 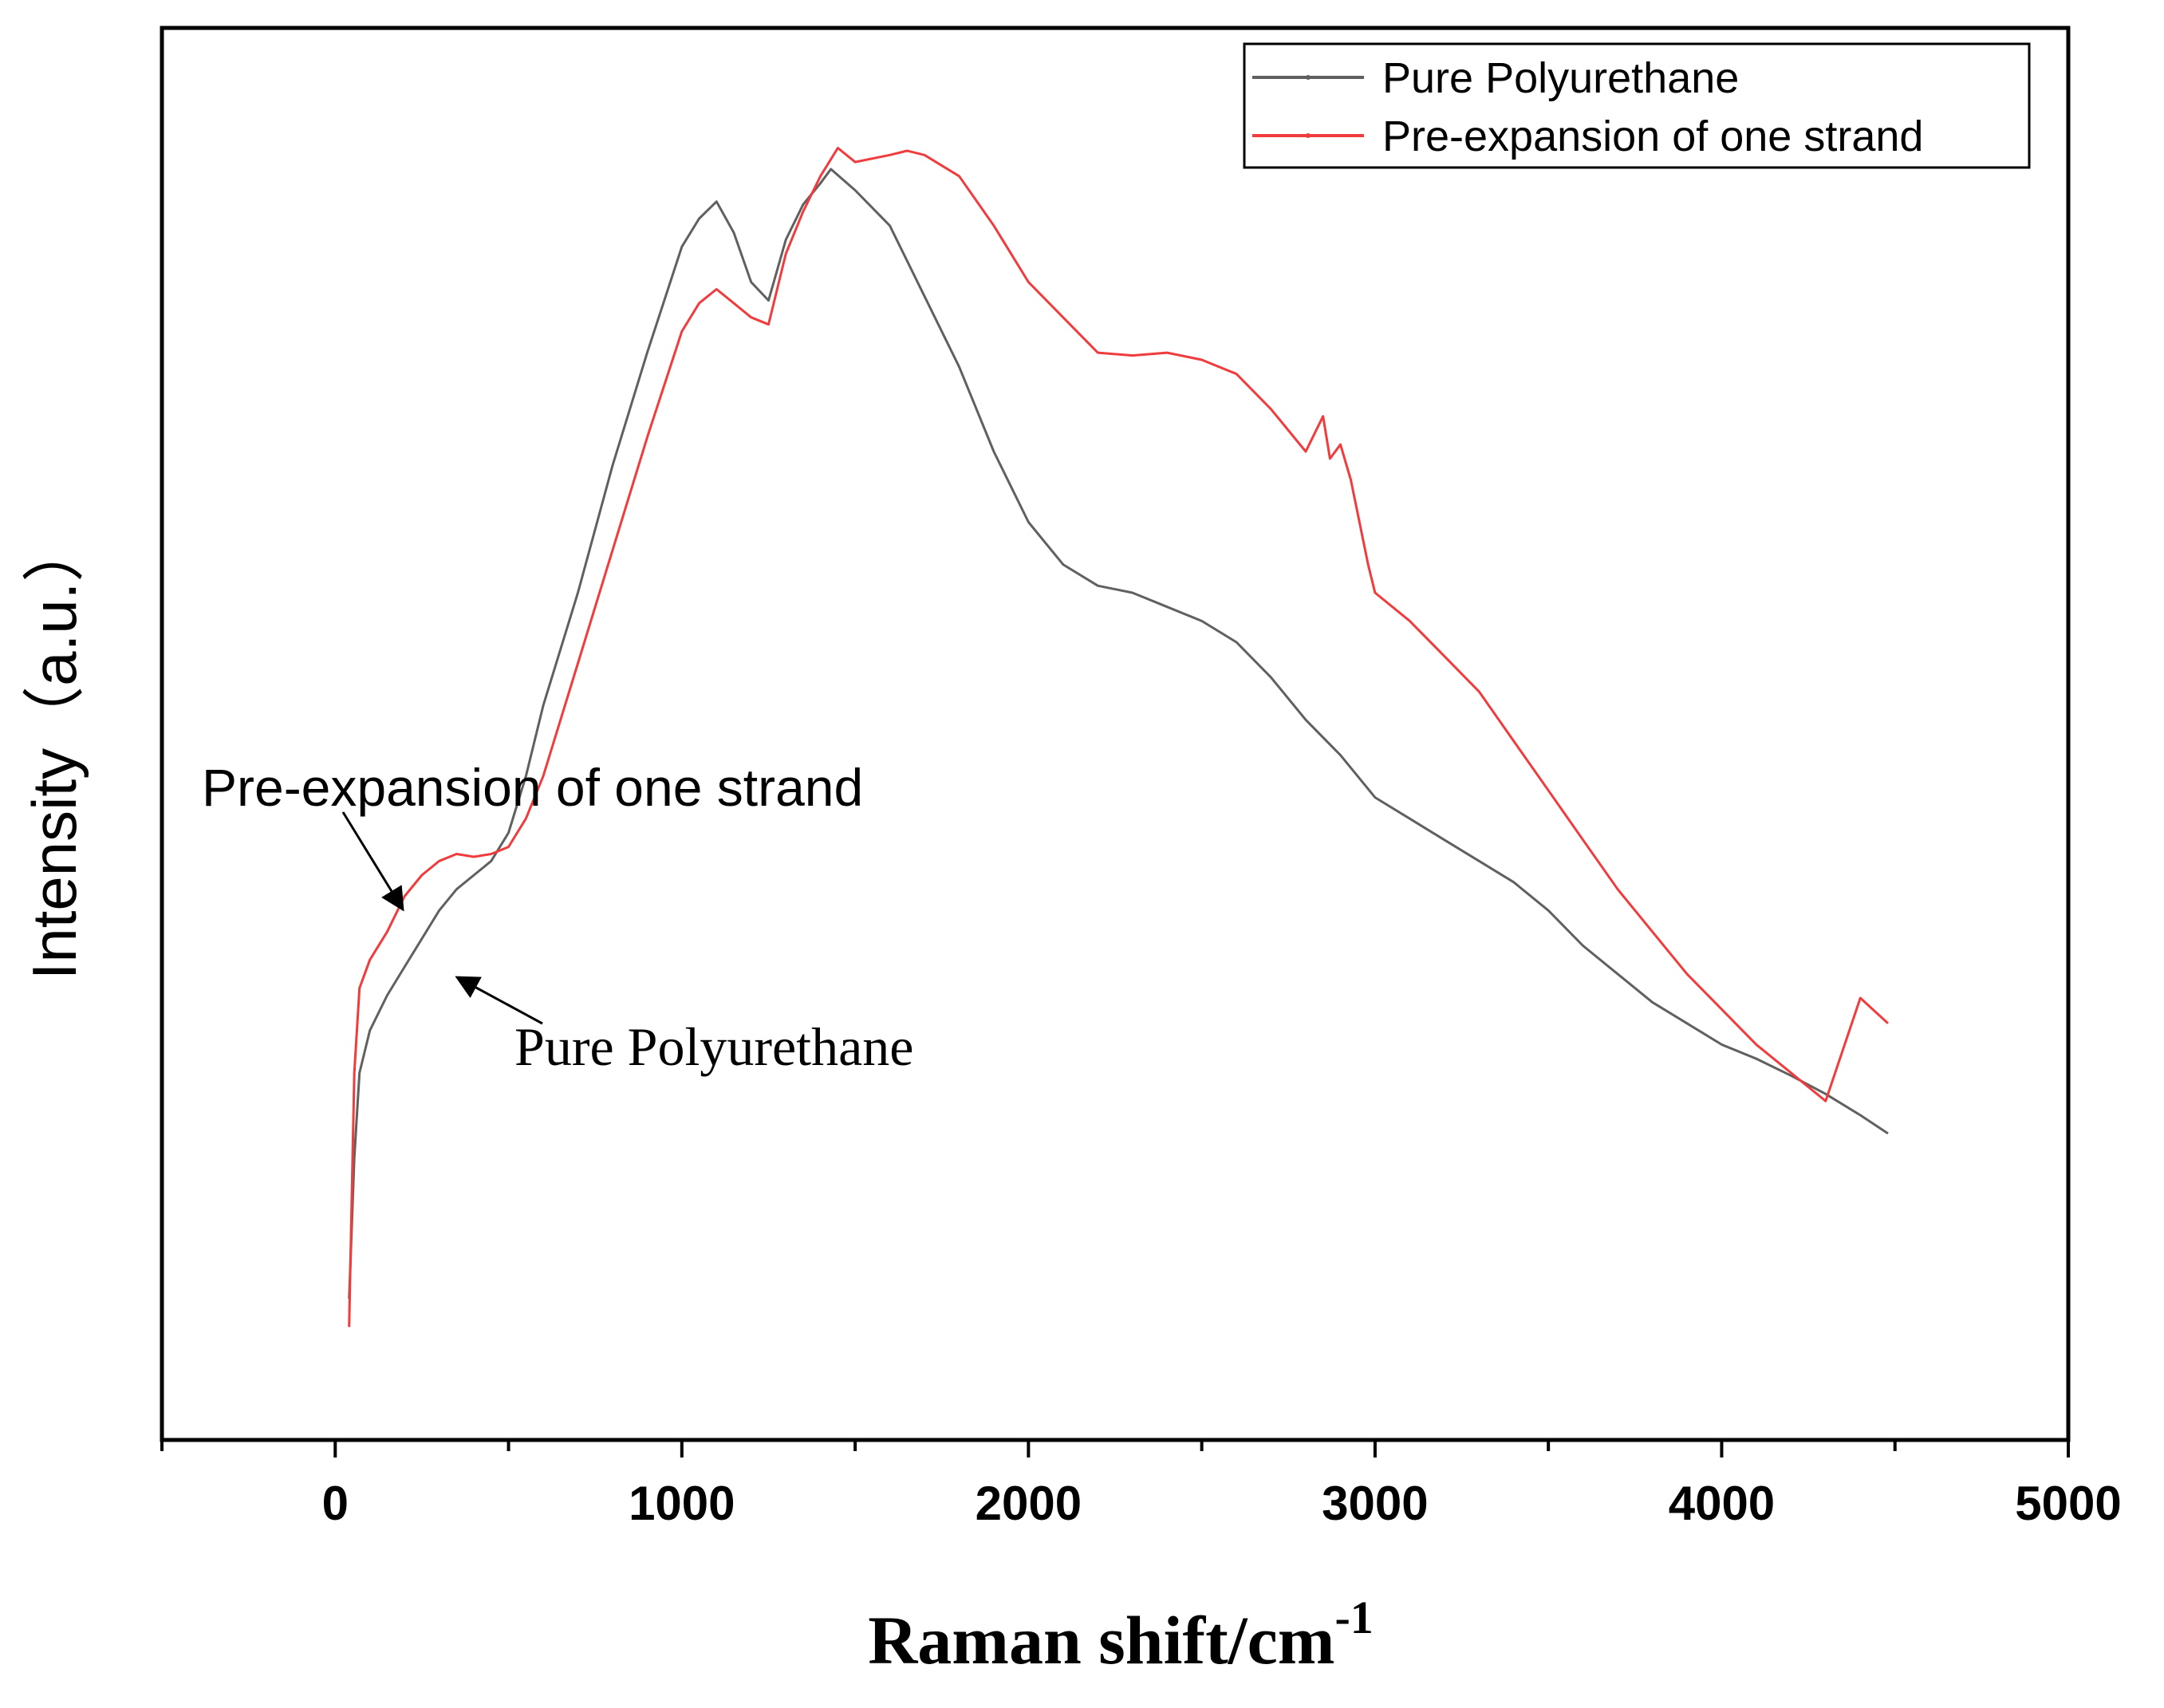 What do you see at coordinates (2068, 1503) in the screenshot?
I see `x-tick-label-5000: 5000` at bounding box center [2068, 1503].